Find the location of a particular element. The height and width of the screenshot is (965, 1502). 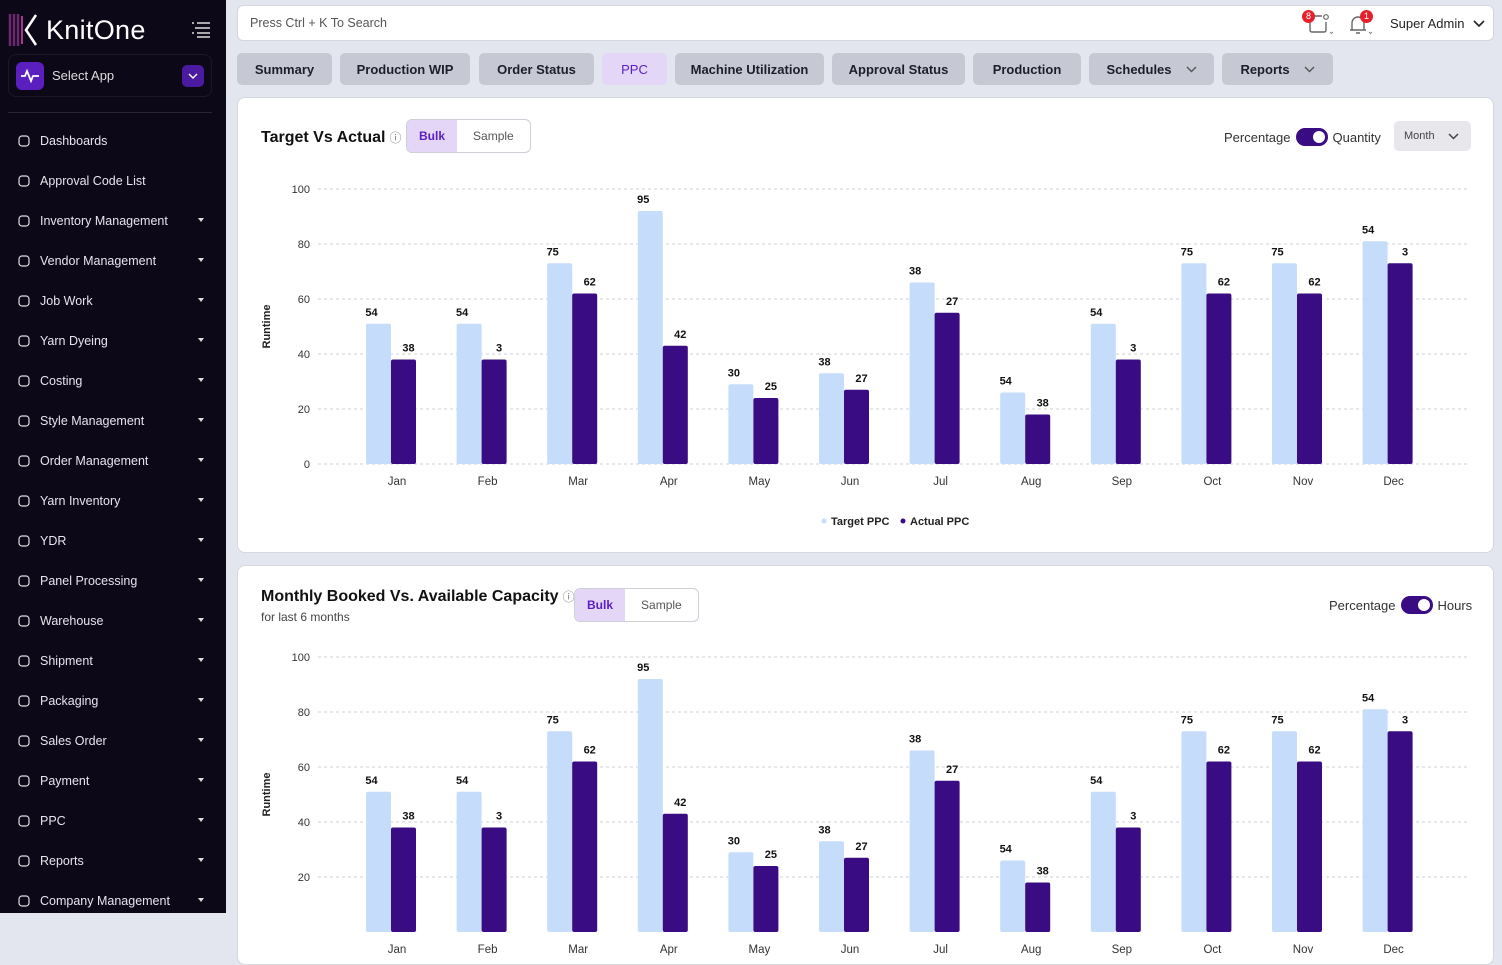

sidebar-item-label: Payment is located at coordinates (65, 781).